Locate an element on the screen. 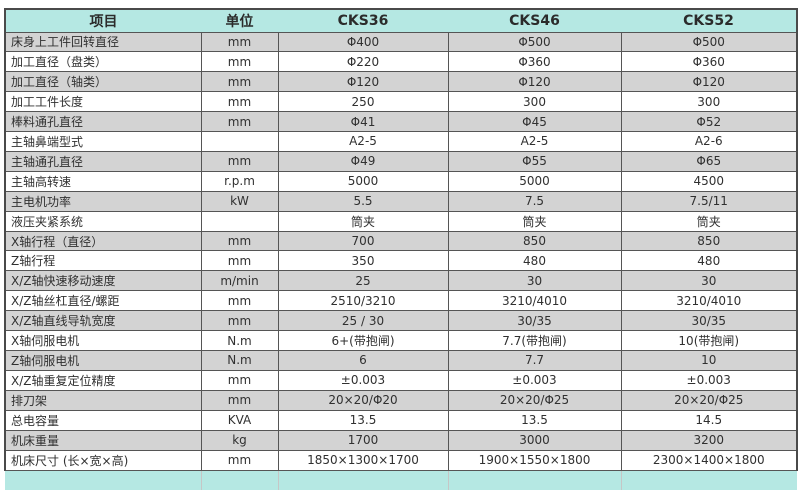  row-label: X/Z轴重复定位精度 is located at coordinates (103, 380).